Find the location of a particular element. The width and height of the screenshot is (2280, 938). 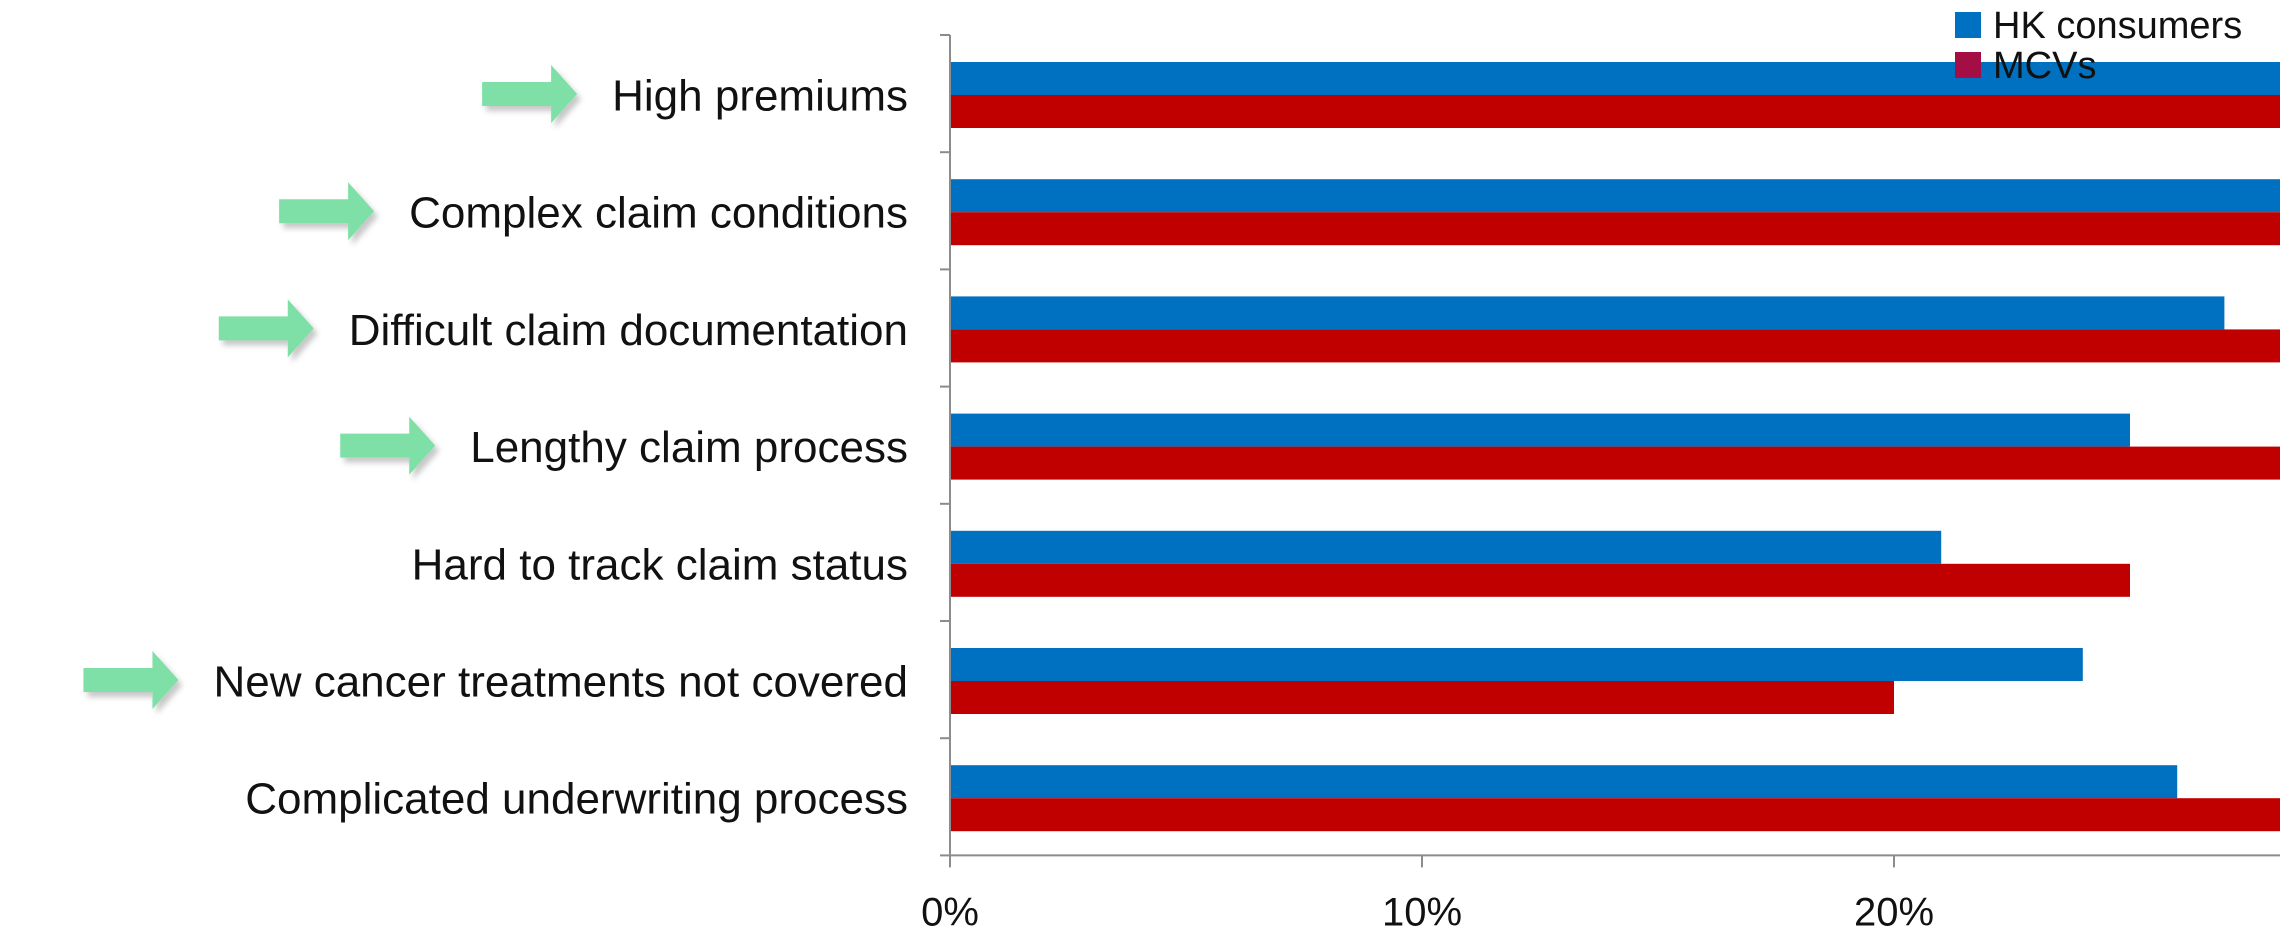

x-tick-label: 0% is located at coordinates (950, 912).